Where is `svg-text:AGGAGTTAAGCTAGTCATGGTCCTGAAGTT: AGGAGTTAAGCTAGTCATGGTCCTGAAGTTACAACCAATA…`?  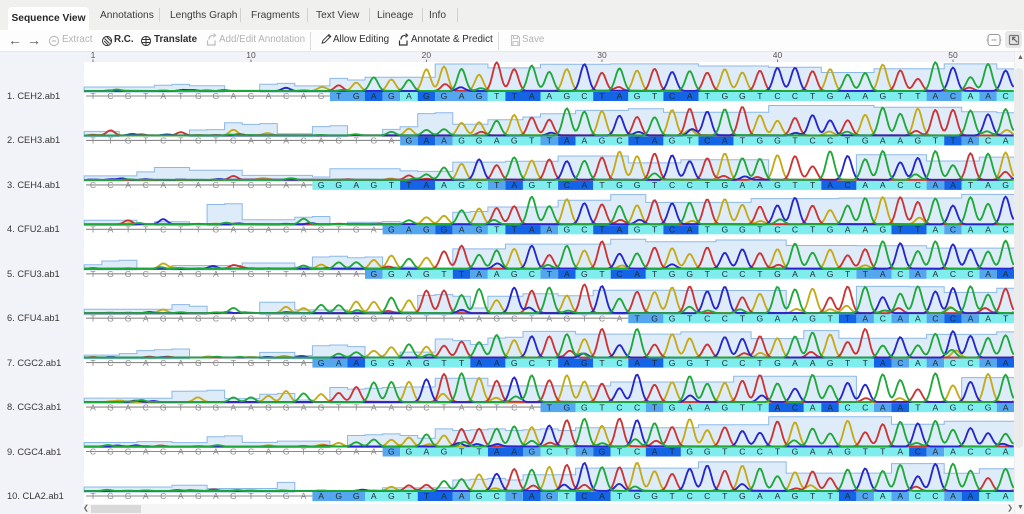 svg-text:AGGAGTTAAGCTAGTCATGGTCCTGAAGTT: AGGAGTTAAGCTAGTCATGGTCCTGAAGTTACAACCAATA… is located at coordinates (671, 496).